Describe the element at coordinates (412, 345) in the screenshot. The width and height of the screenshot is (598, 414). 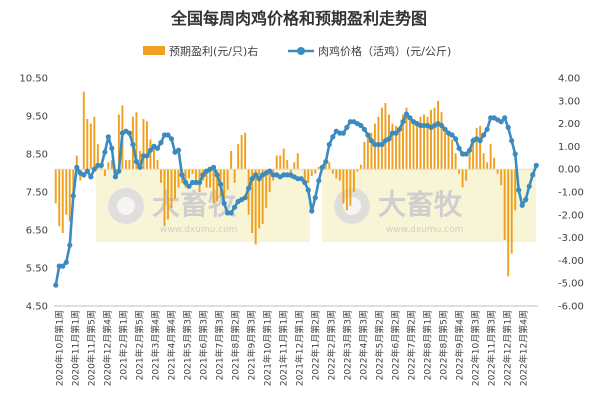
I see `x-tick-label: 2022年7月第2周` at that location.